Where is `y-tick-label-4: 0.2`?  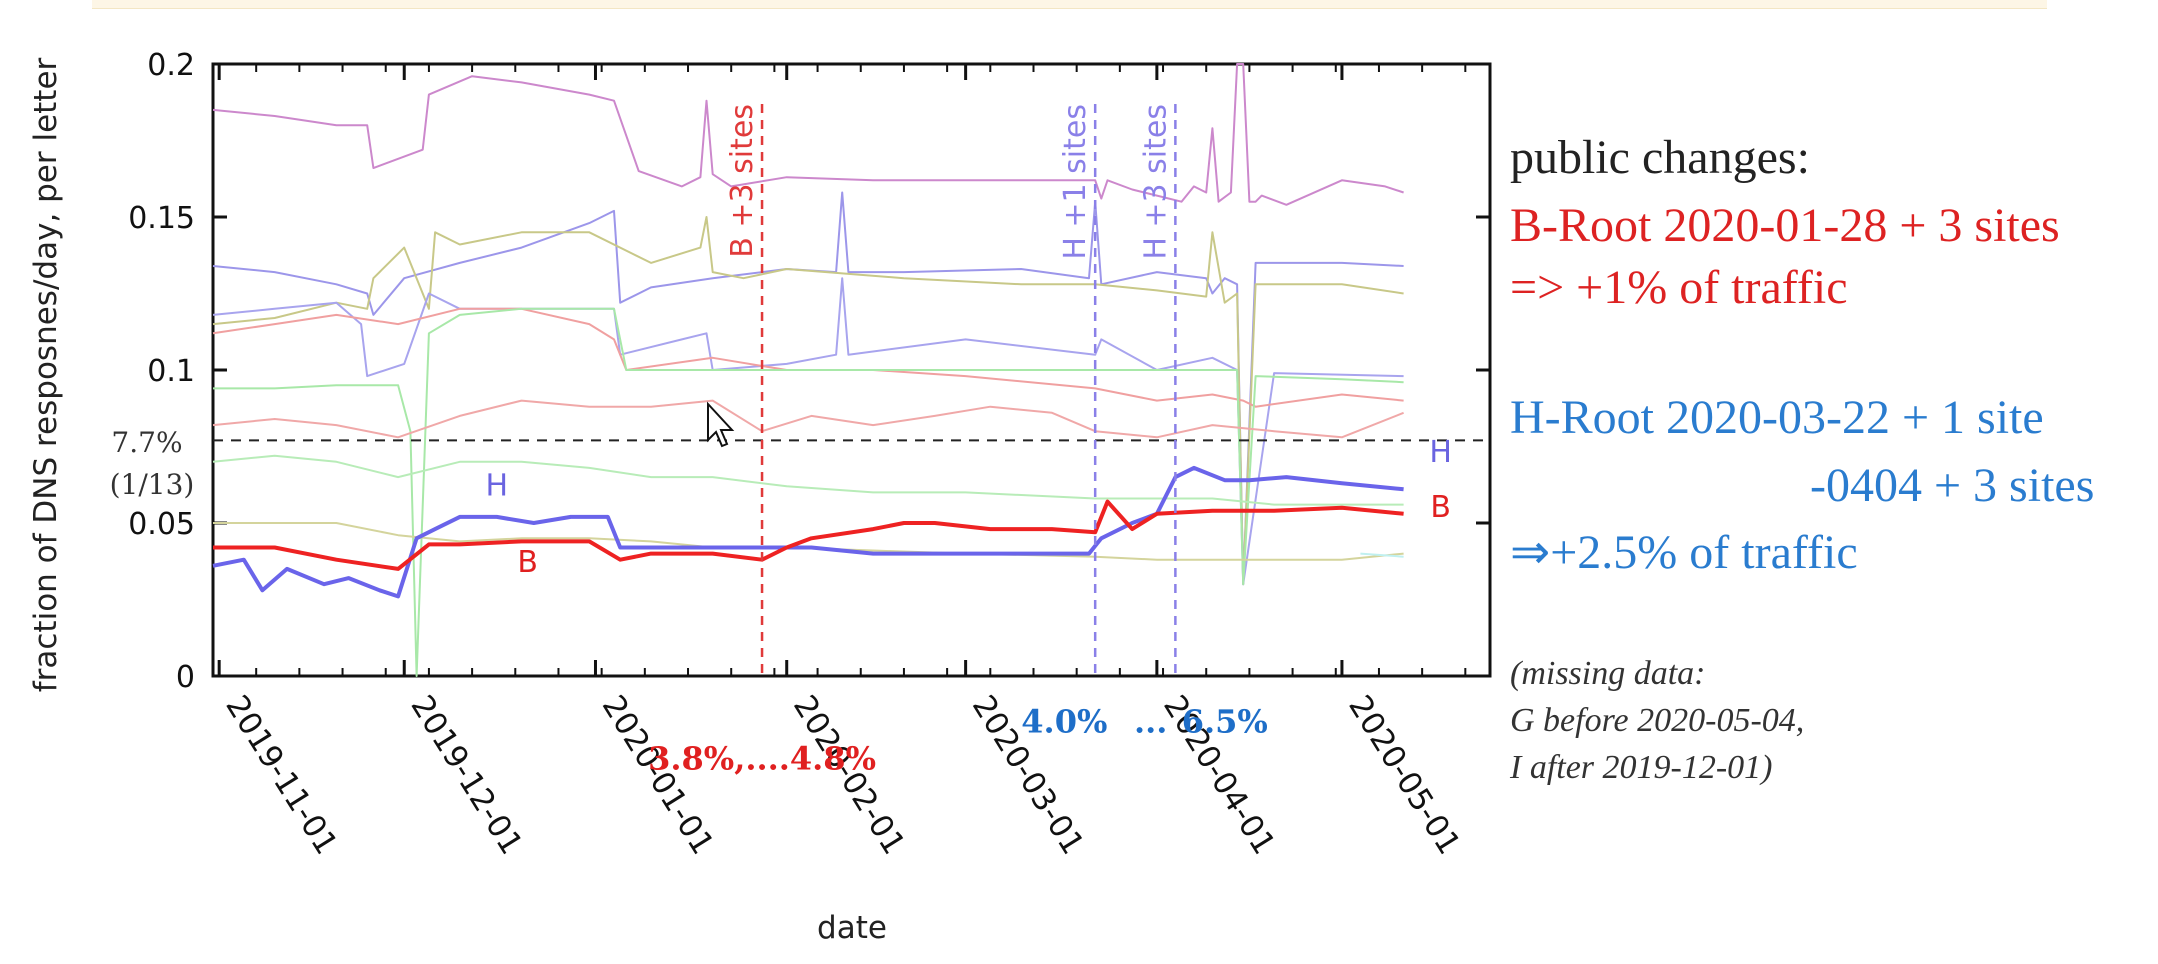 y-tick-label-4: 0.2 is located at coordinates (171, 65).